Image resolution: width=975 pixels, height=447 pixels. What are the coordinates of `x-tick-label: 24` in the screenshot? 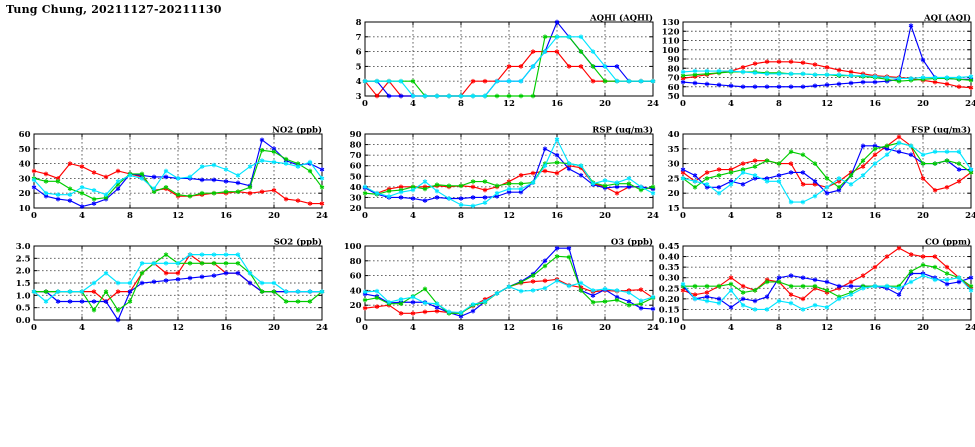 It's located at (970, 104).